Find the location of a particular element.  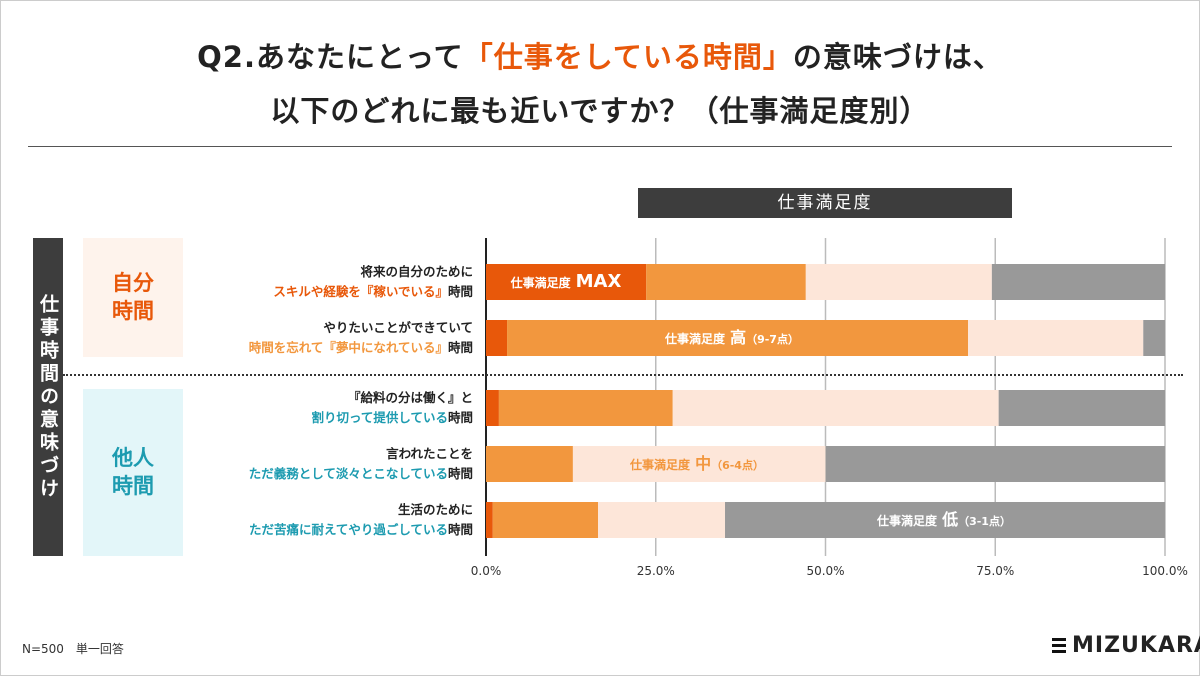

row-label-highlight: ただ義務として淡々とこなしている is located at coordinates (348, 473).